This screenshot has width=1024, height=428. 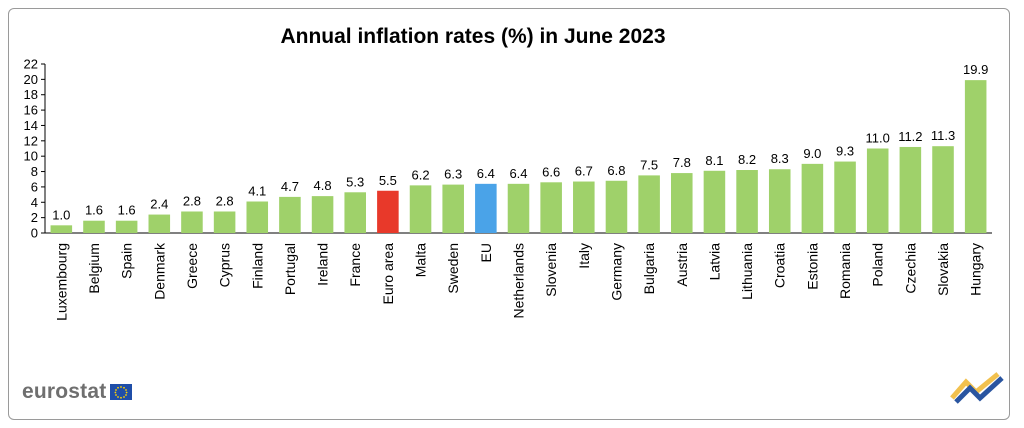 What do you see at coordinates (486, 252) in the screenshot?
I see `x-tick-label: EU` at bounding box center [486, 252].